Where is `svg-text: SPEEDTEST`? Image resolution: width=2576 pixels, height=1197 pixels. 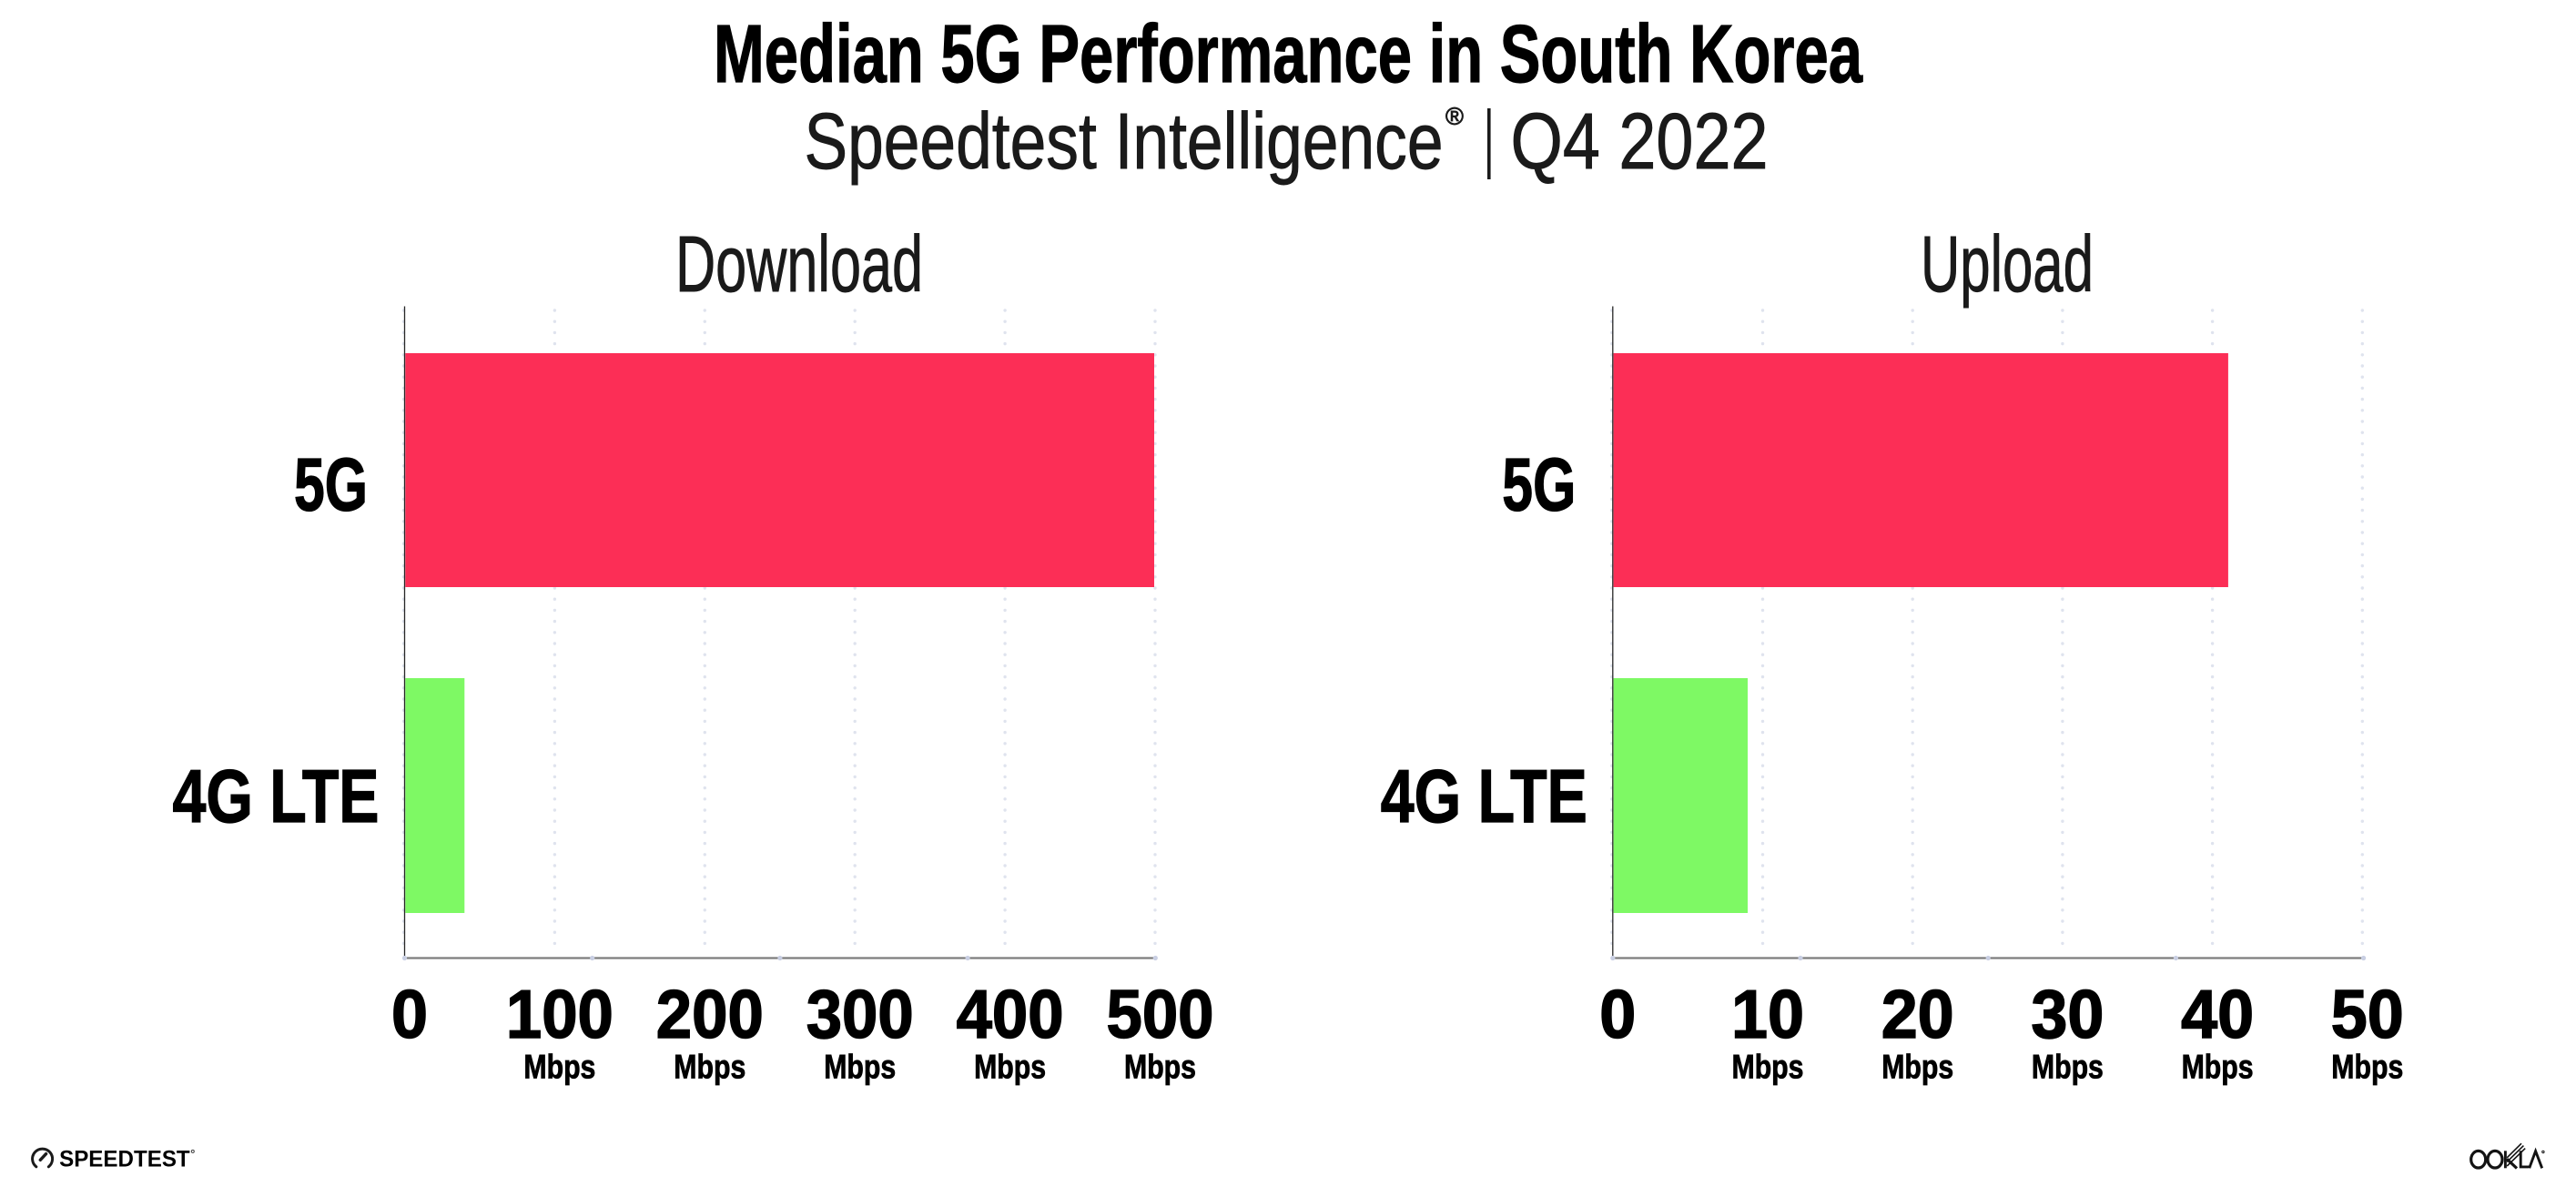
svg-text: SPEEDTEST is located at coordinates (124, 1159).